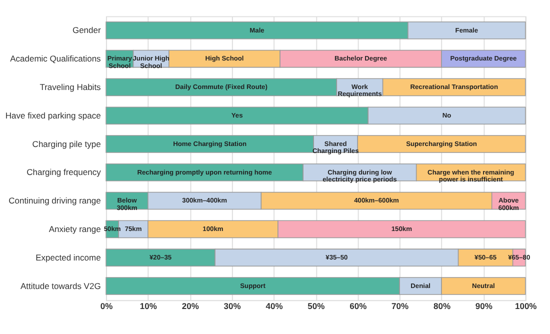 Image resolution: width=550 pixels, height=334 pixels. What do you see at coordinates (442, 306) in the screenshot?
I see `x-tick-label: 80%` at bounding box center [442, 306].